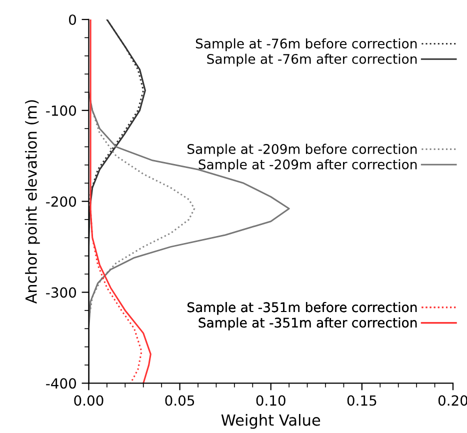 This screenshot has height=433, width=467. I want to click on y-axis-title: Anchor point elevation (m), so click(32, 202).